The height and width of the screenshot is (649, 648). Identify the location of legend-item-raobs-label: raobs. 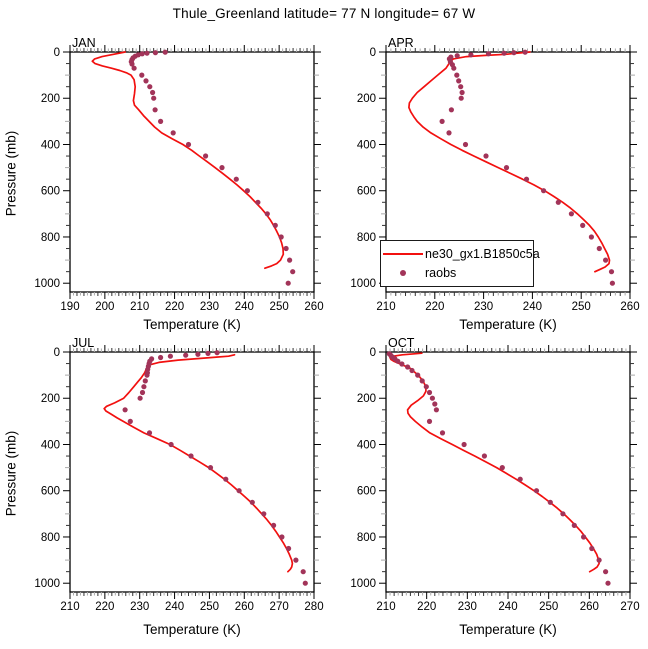
(441, 273).